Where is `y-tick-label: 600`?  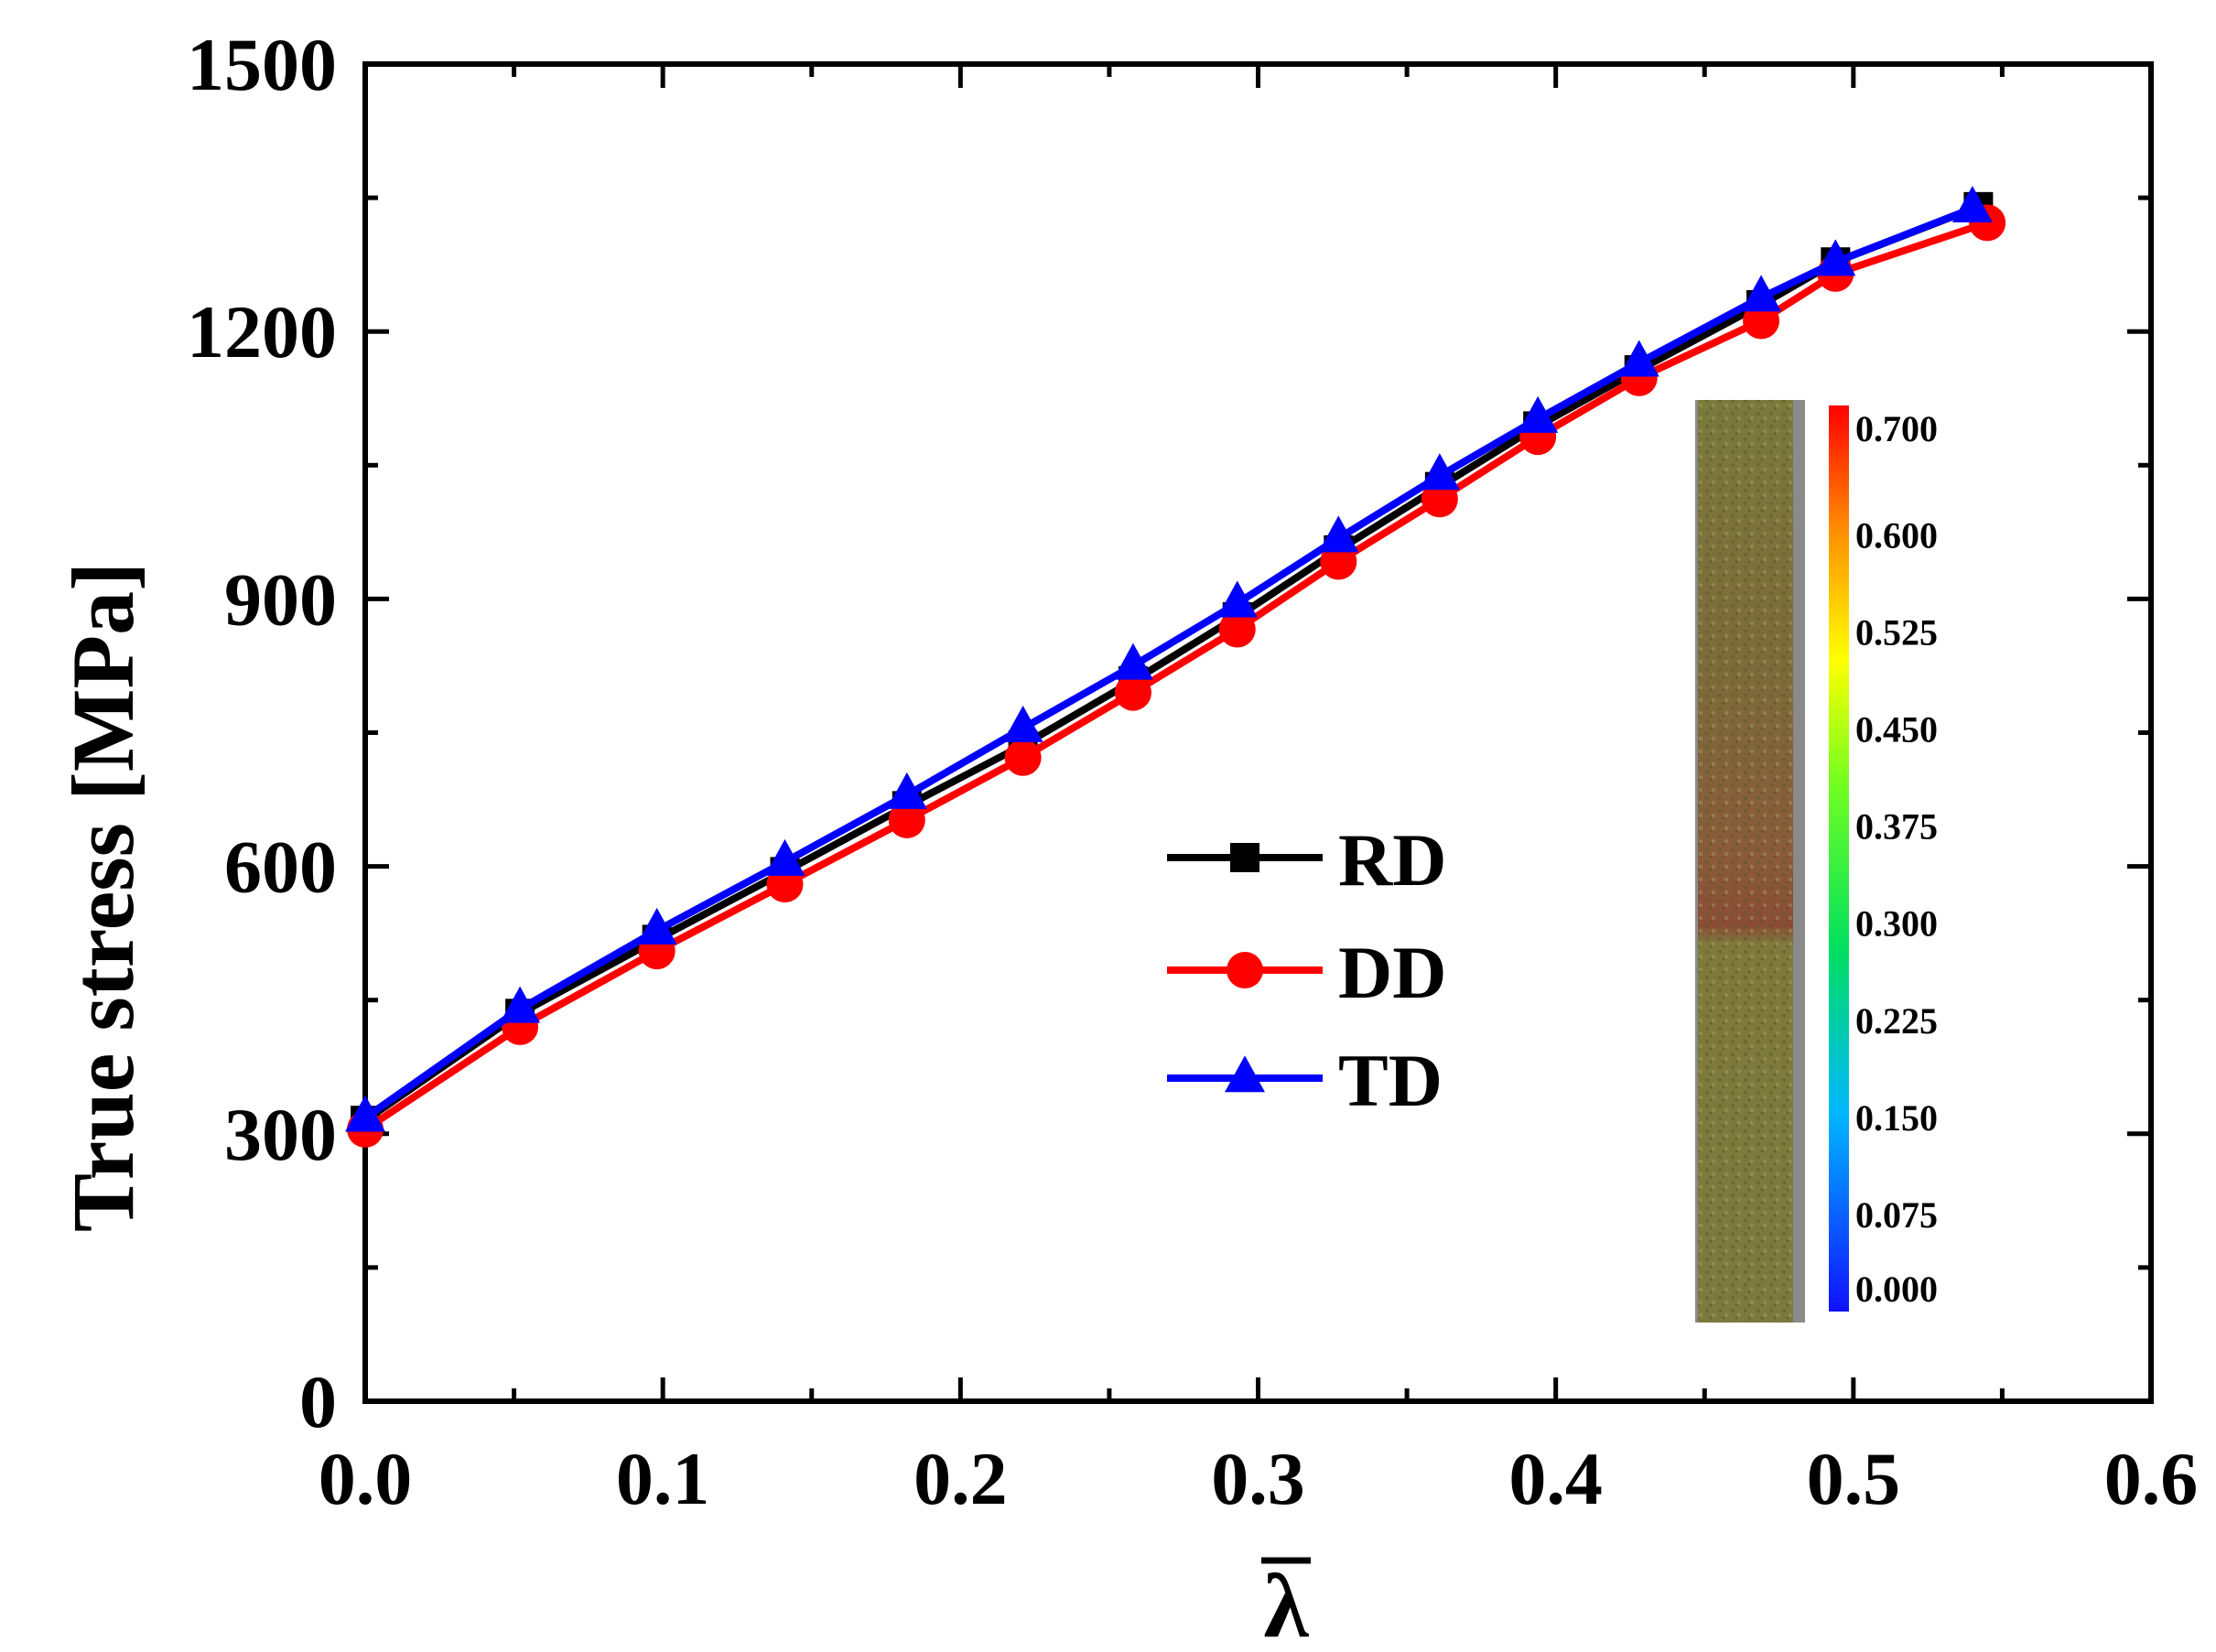 y-tick-label: 600 is located at coordinates (280, 867).